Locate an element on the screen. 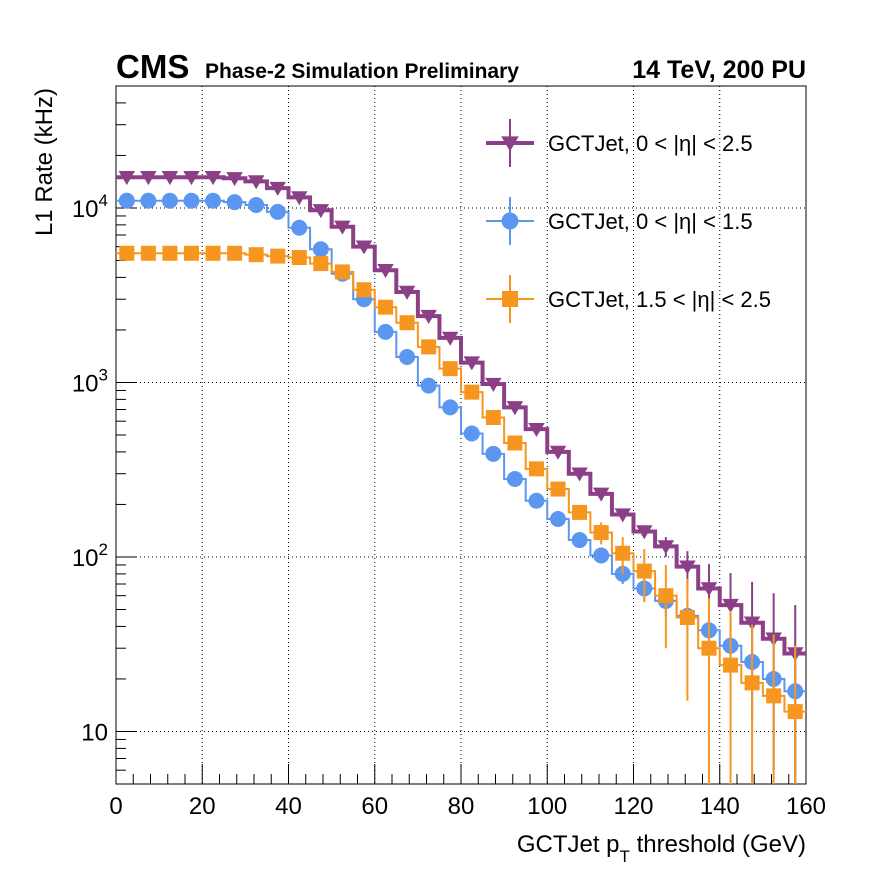 The image size is (896, 872). legend-label: GCTJet, 0 < |η| < 2.5 is located at coordinates (650, 143).